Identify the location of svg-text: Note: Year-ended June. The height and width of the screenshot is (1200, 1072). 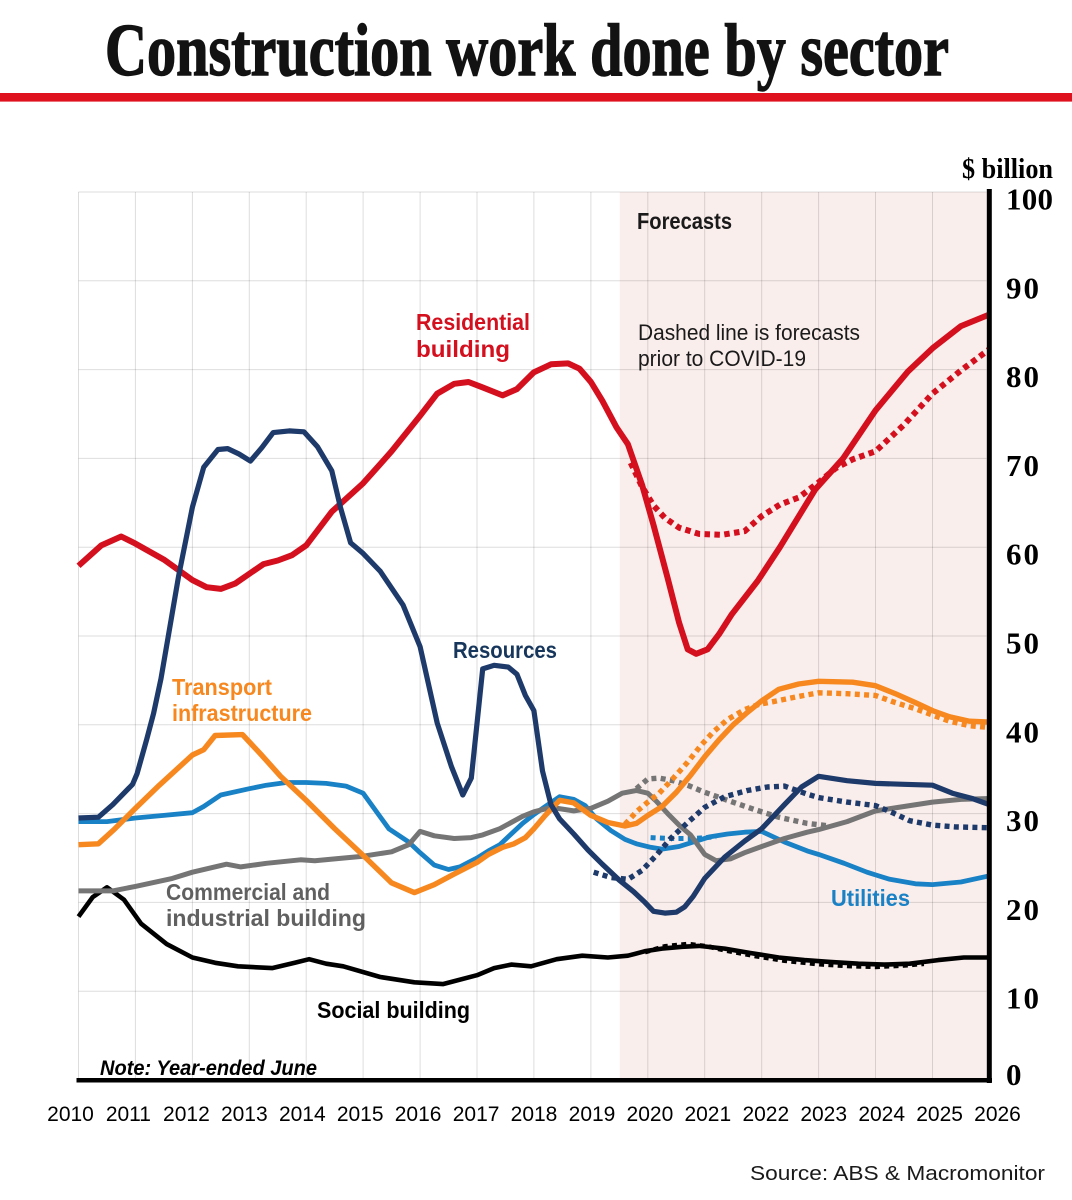
(208, 1068).